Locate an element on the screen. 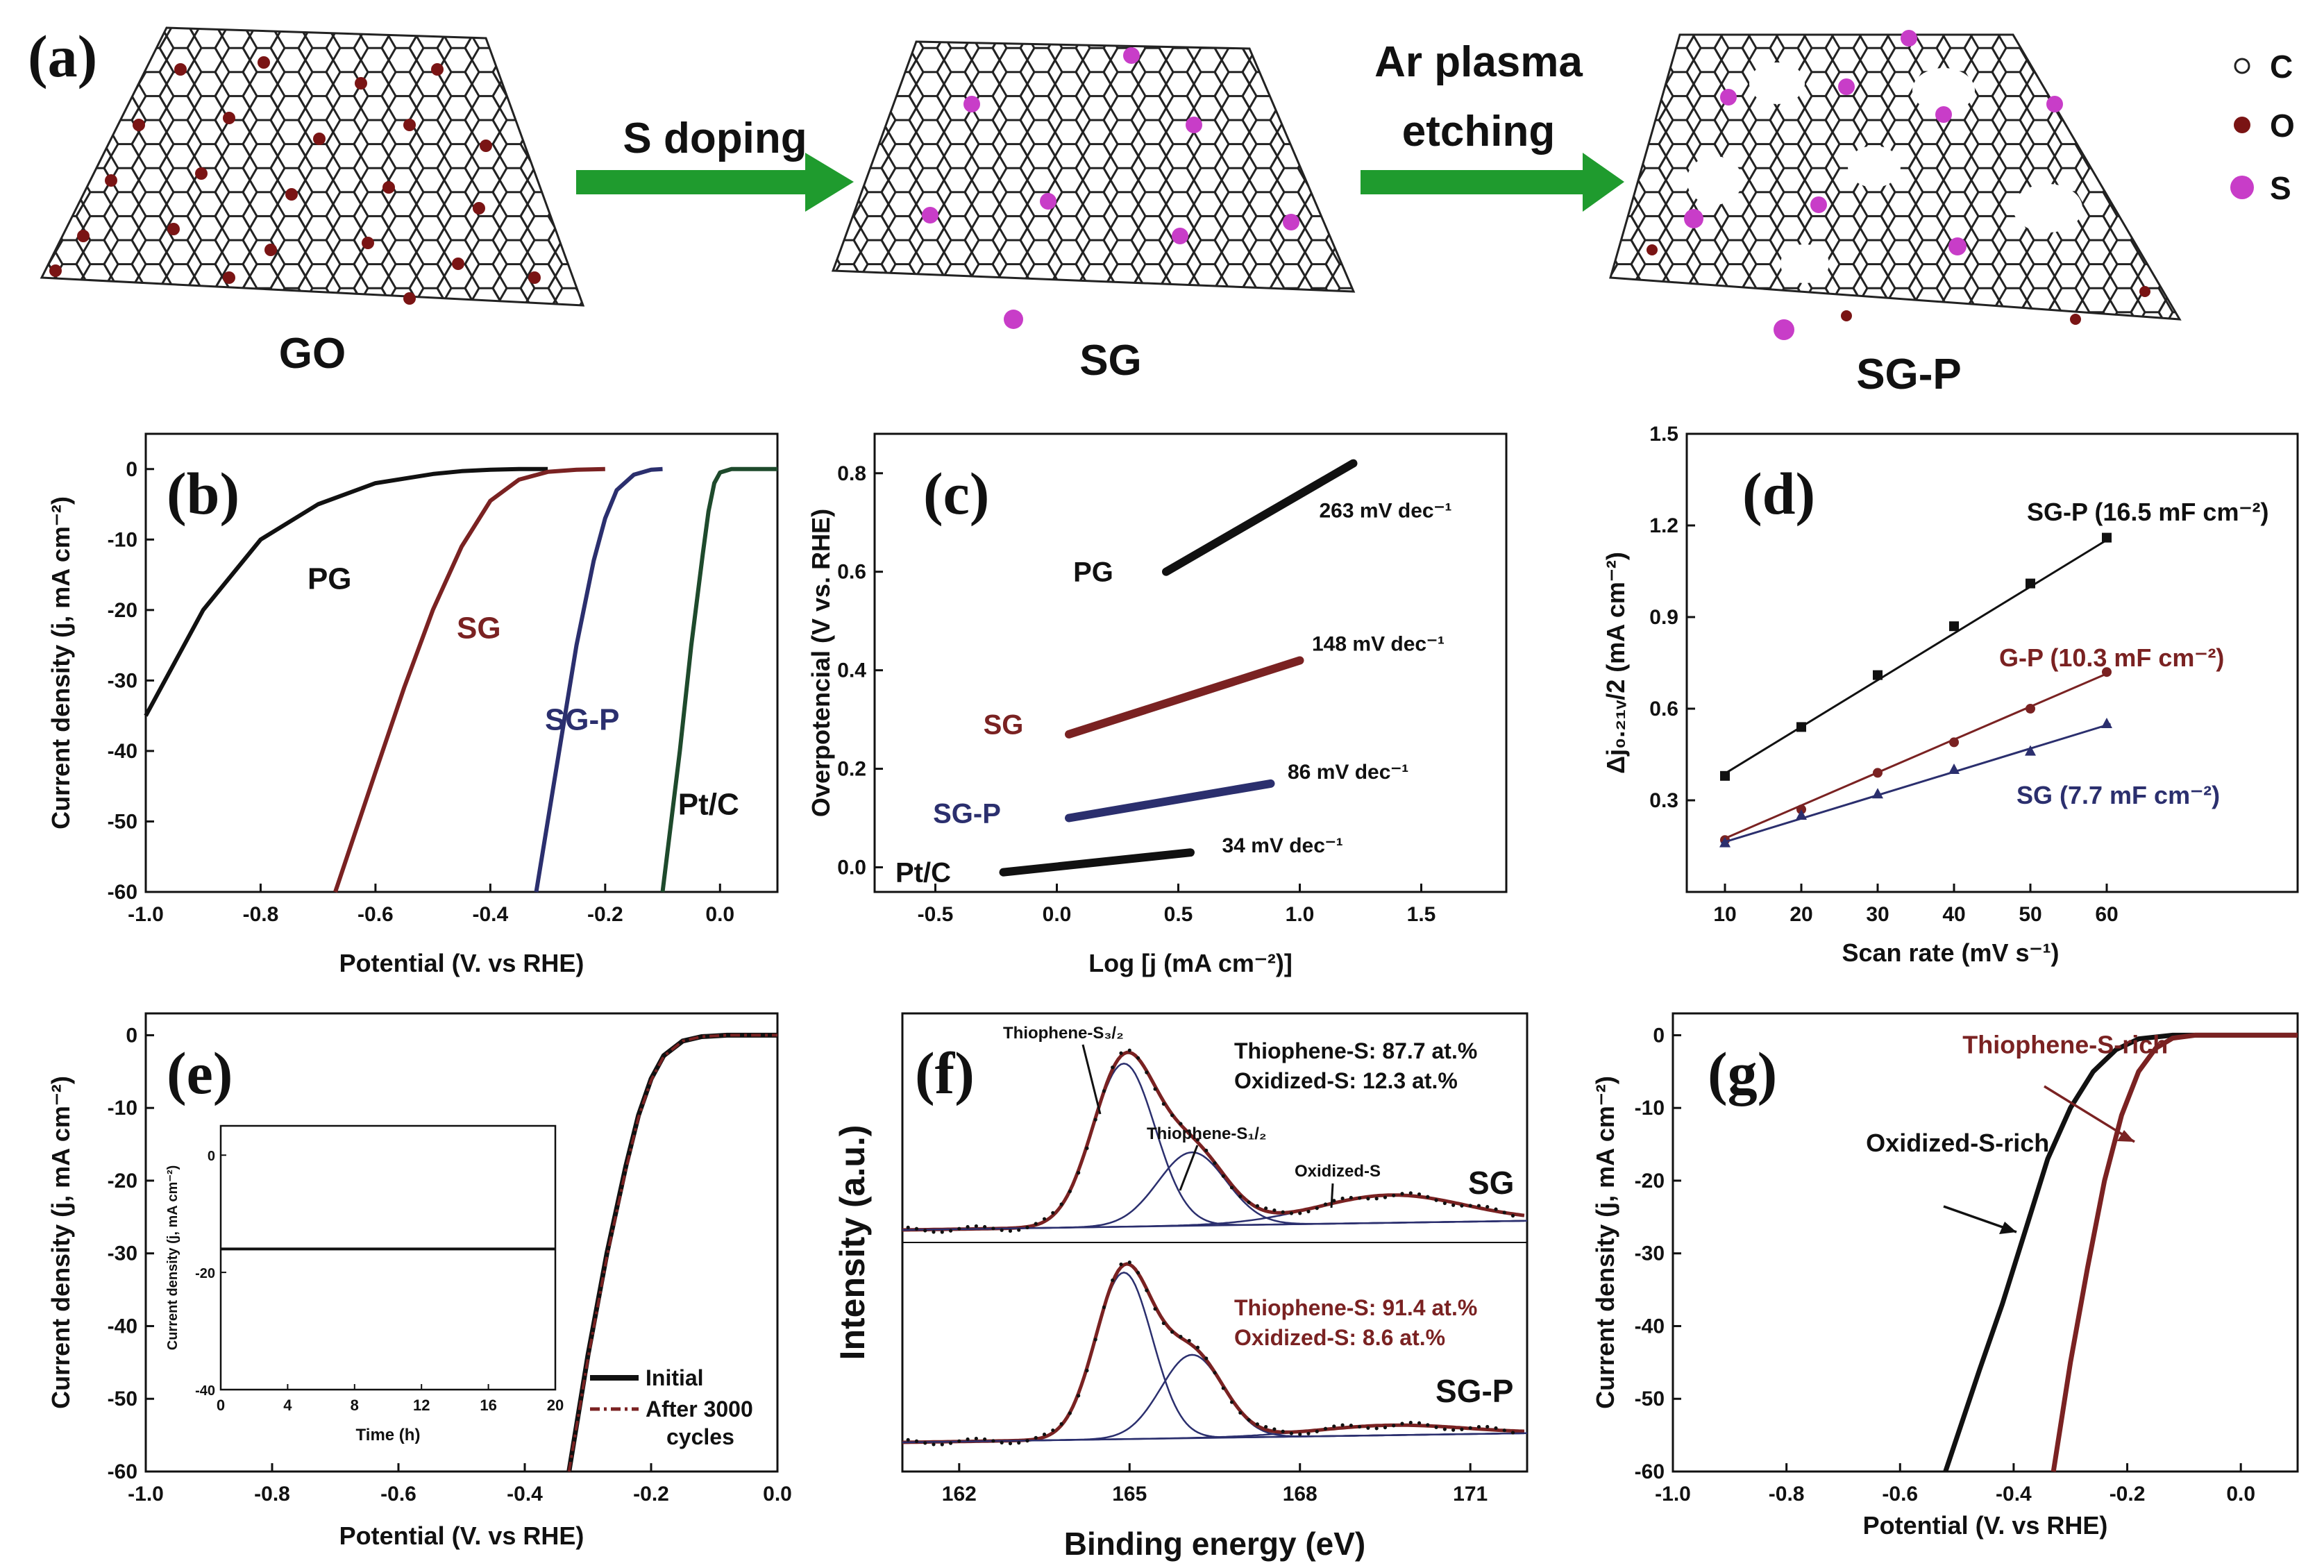 This screenshot has height=1568, width=2324. panel-c-xlabel: Log [j (mA cm⁻²)] is located at coordinates (1190, 963).